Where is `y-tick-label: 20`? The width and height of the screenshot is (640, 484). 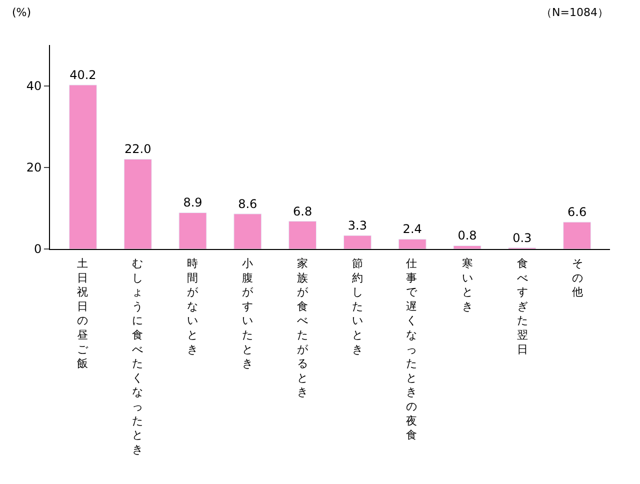
y-tick-label: 20 is located at coordinates (34, 167).